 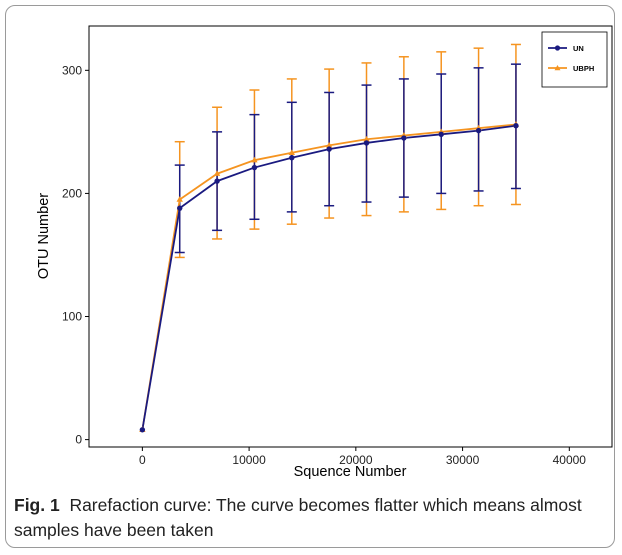 I want to click on y-axis-label: OTU Number, so click(x=44, y=236).